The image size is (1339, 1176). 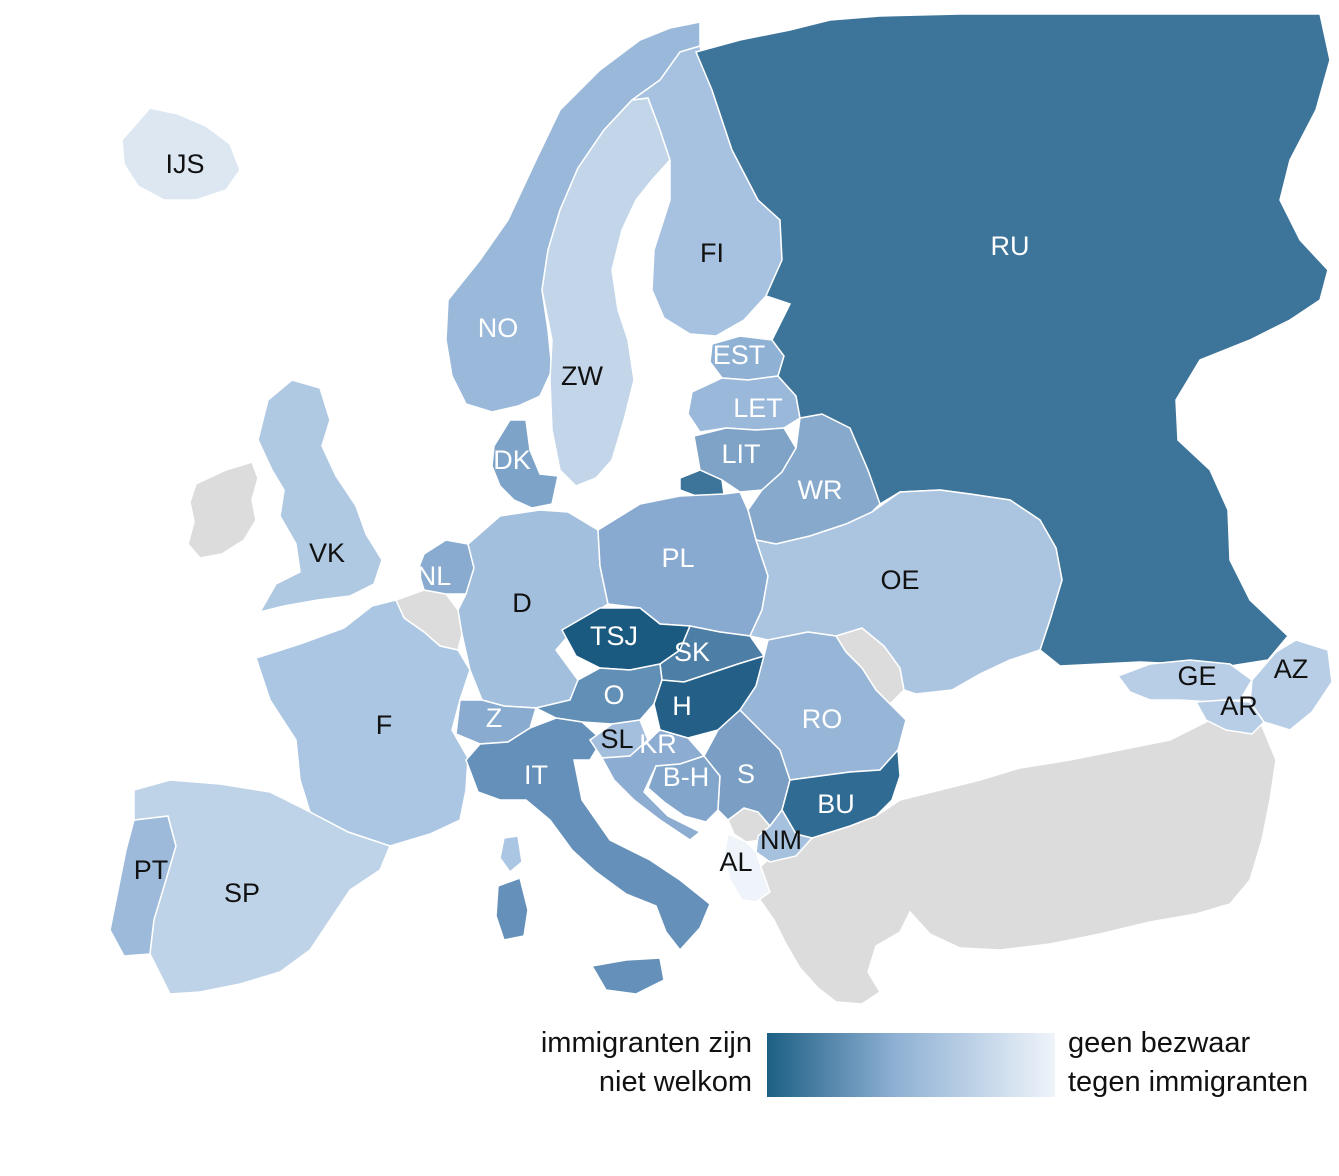 I want to click on country-label: NO, so click(x=498, y=328).